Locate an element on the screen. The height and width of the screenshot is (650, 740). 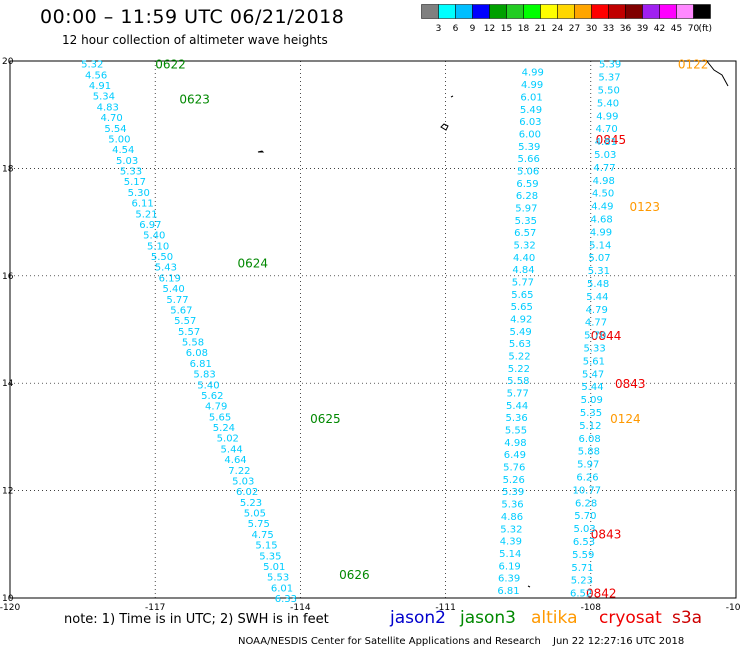
wave-height-value: 5.61 is located at coordinates (594, 361).